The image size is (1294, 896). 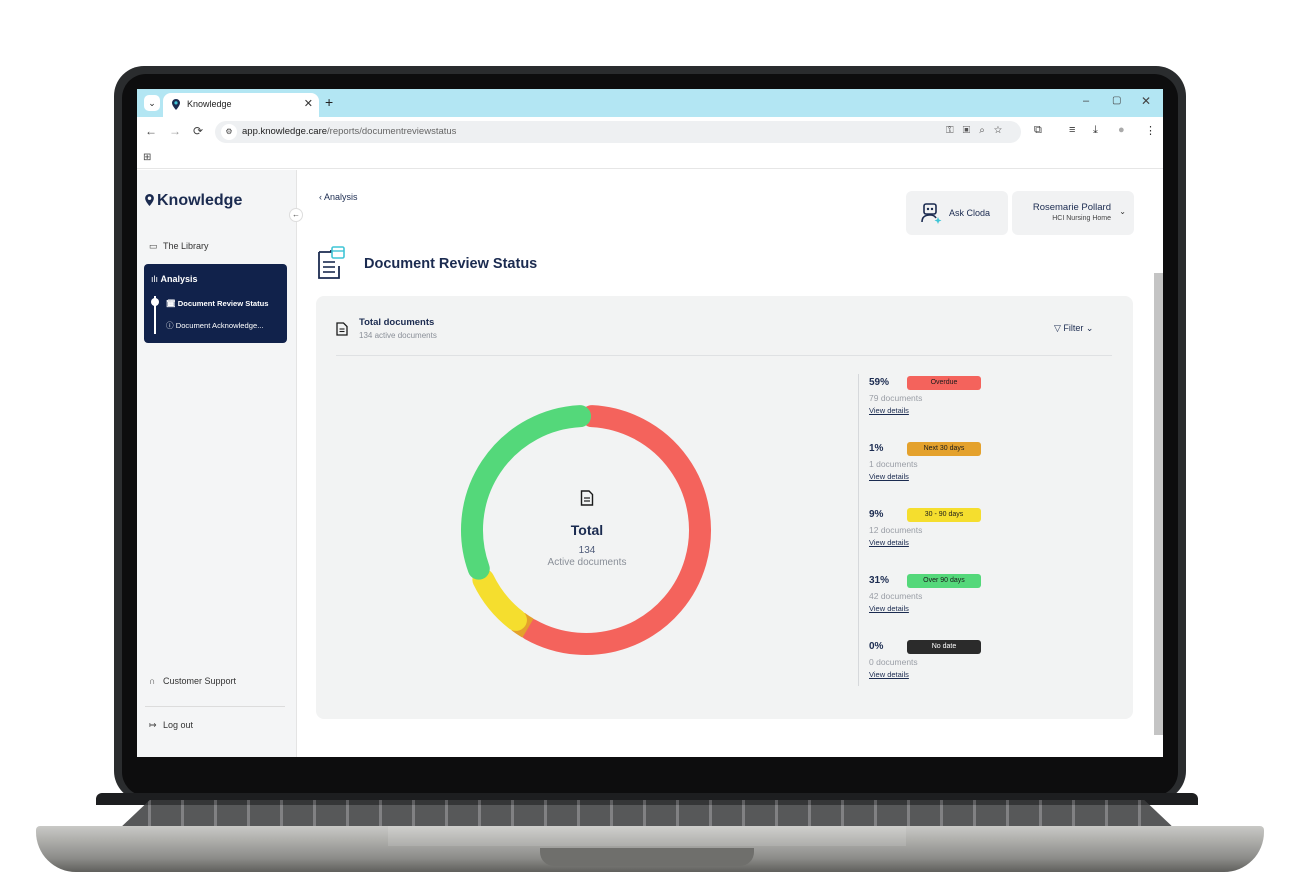 I want to click on menu-kebab-icon: ⋮, so click(x=1150, y=131).